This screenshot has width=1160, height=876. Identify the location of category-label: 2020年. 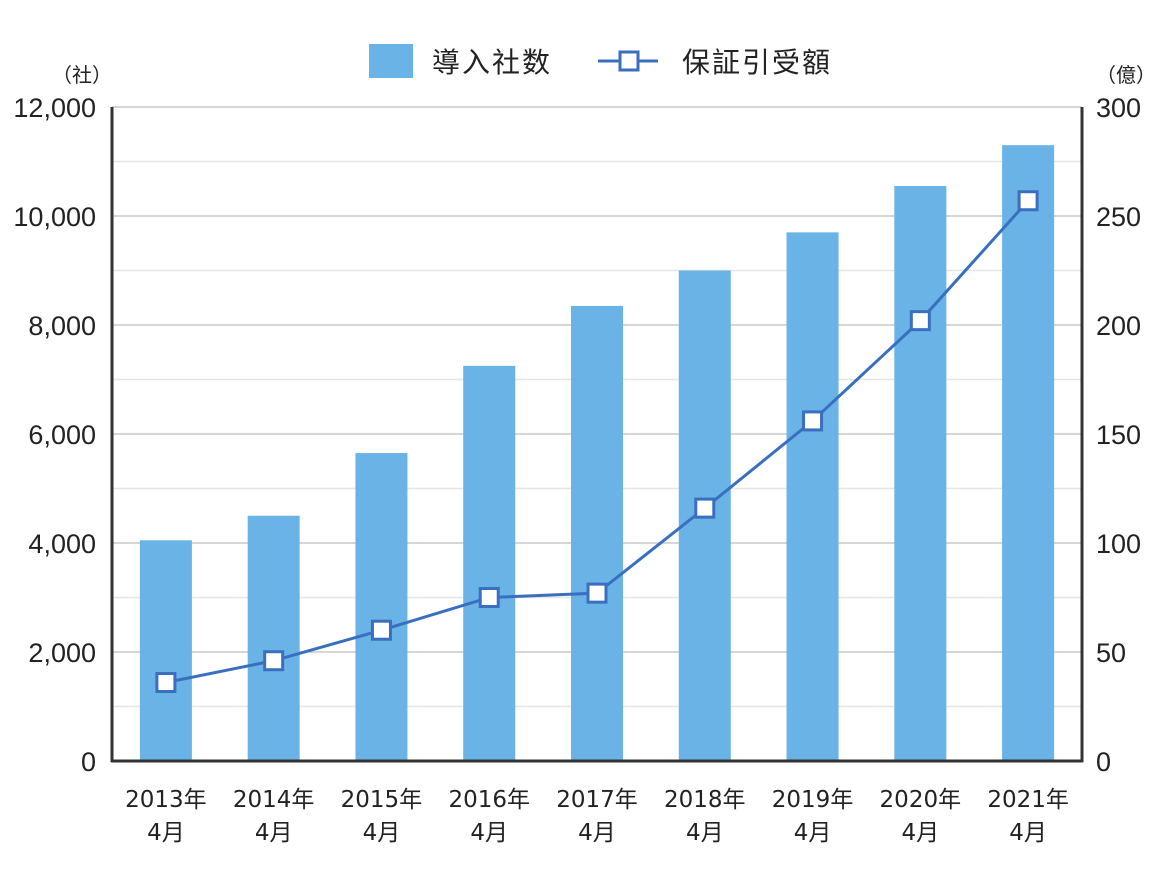
(921, 800).